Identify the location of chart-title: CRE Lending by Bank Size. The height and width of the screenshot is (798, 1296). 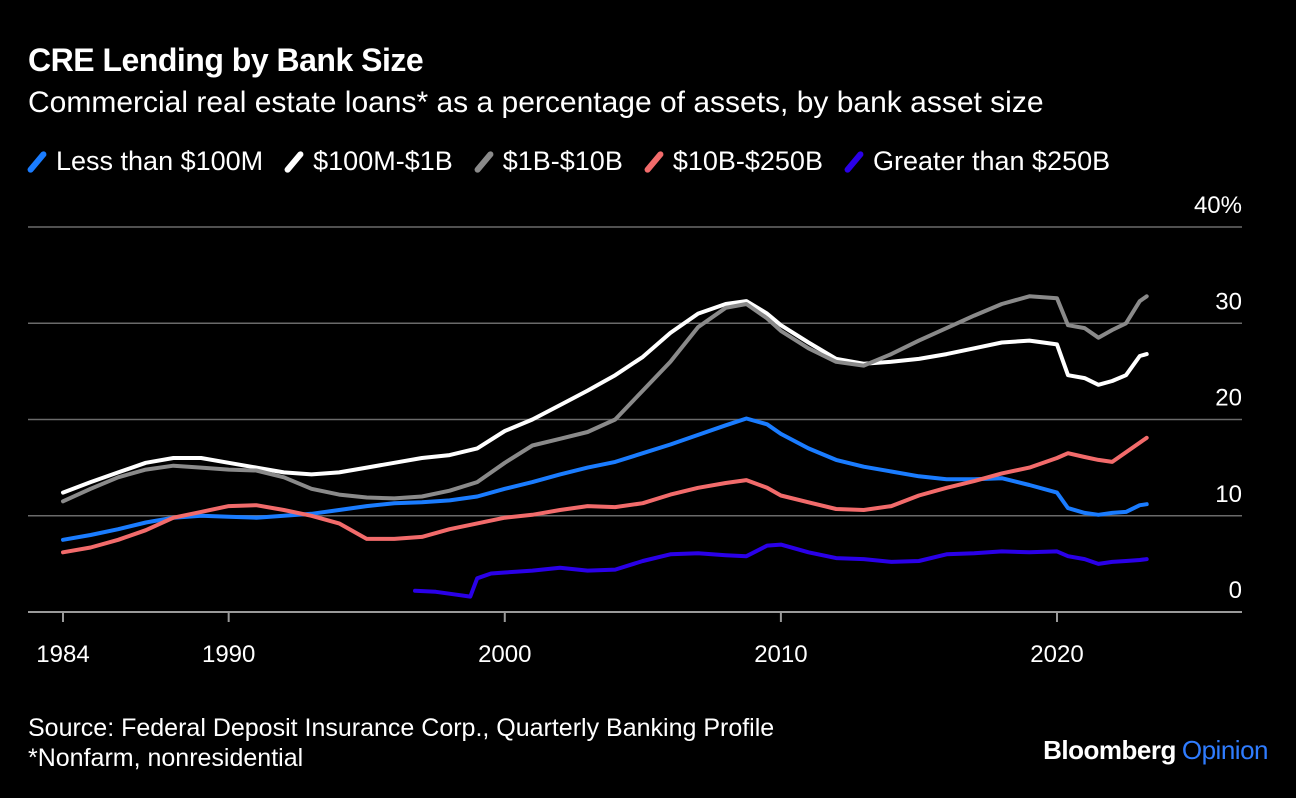
(226, 60).